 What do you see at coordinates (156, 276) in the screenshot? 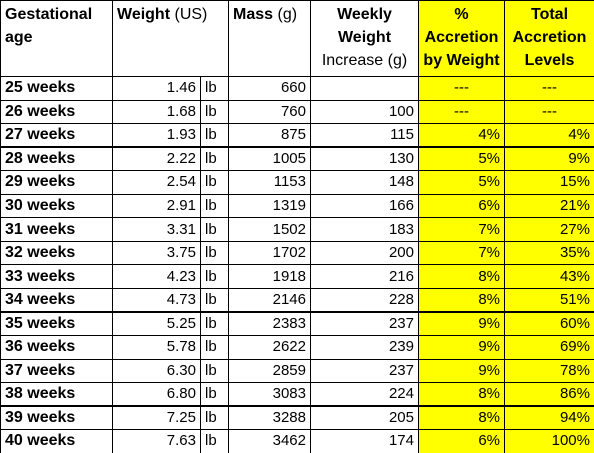
I see `table-cell: 4.23` at bounding box center [156, 276].